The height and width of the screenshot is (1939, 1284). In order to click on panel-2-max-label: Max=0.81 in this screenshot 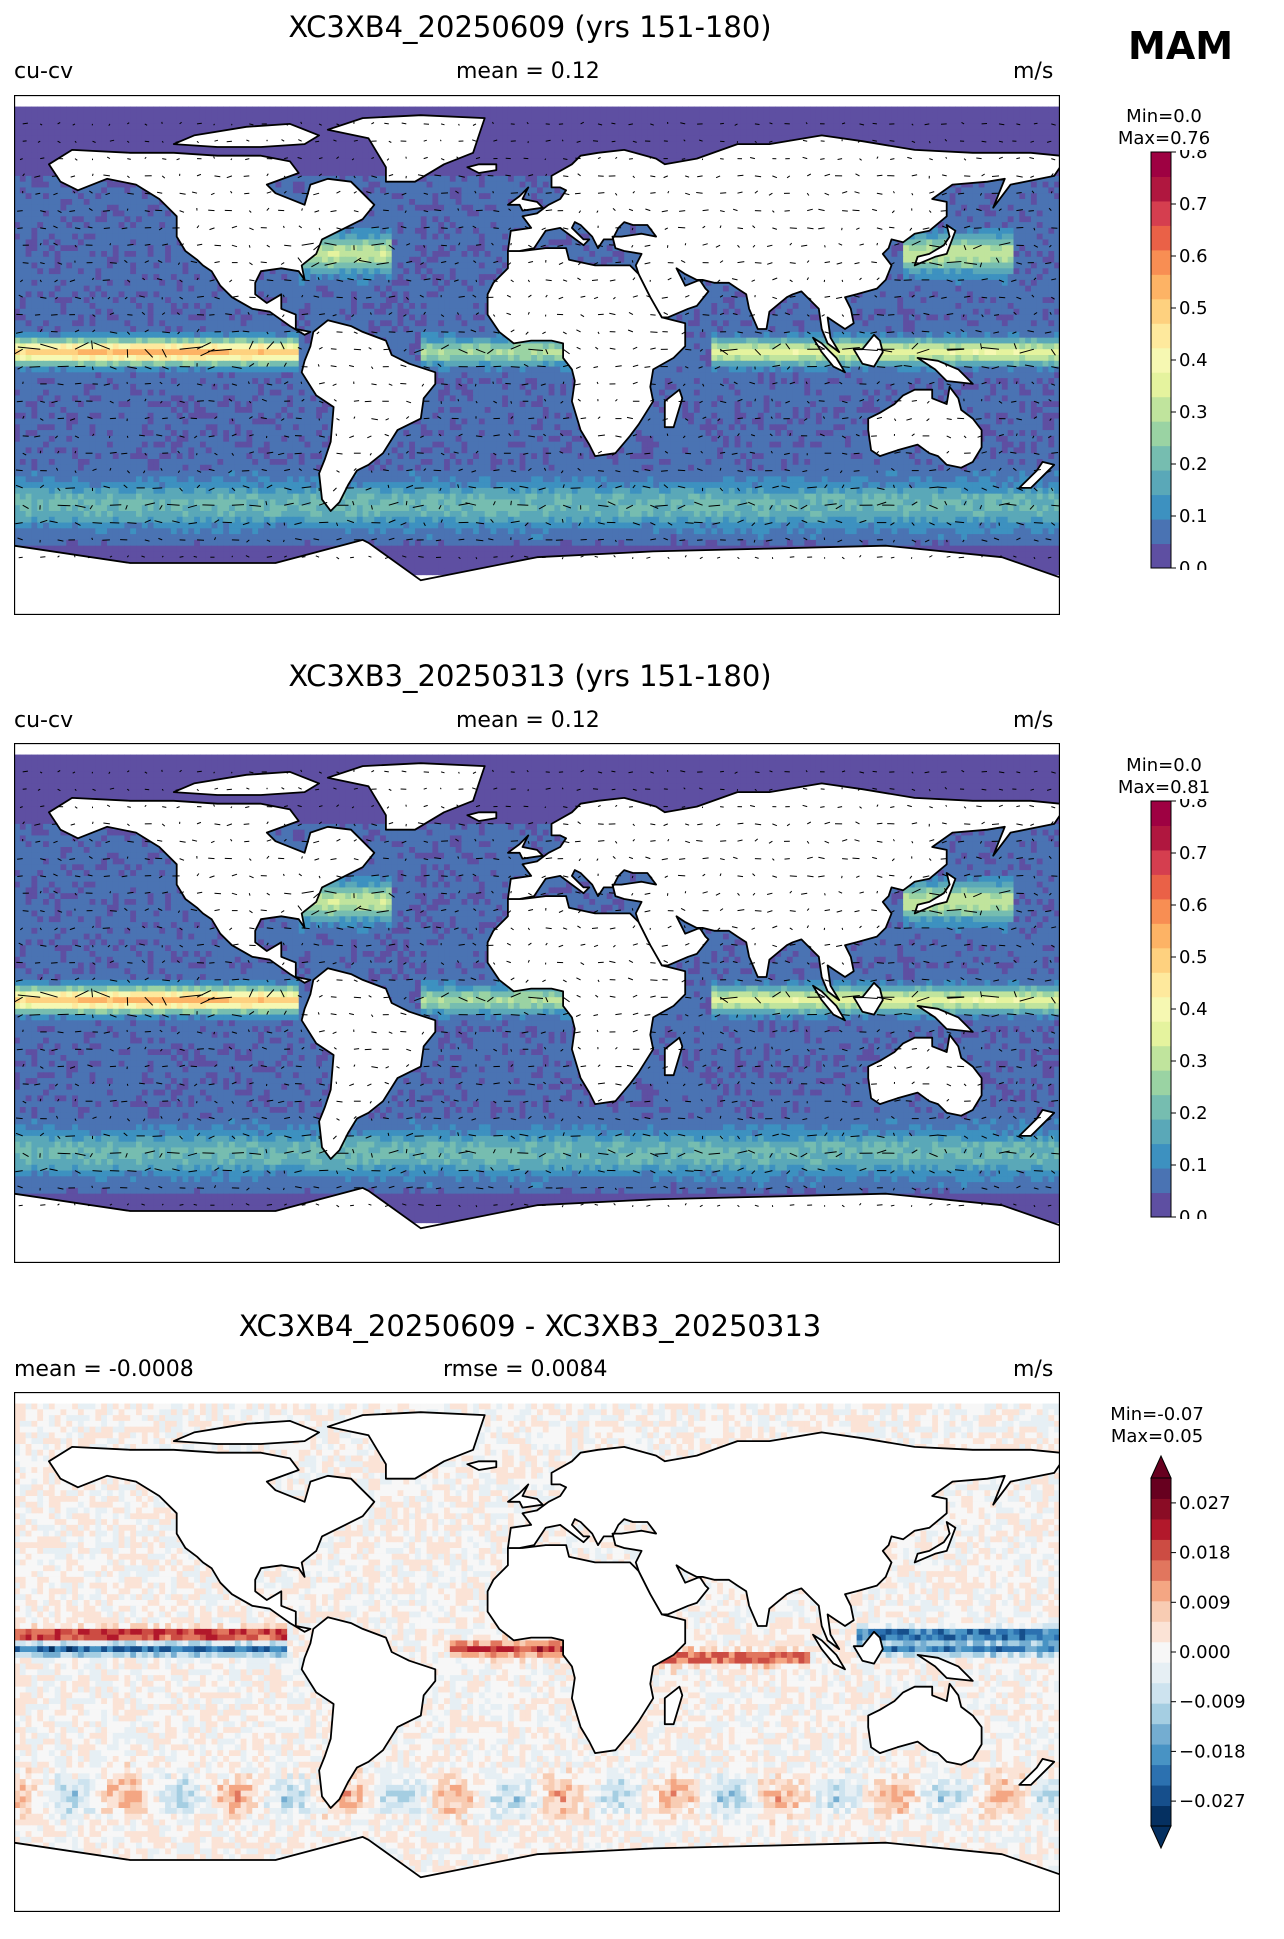, I will do `click(1164, 788)`.